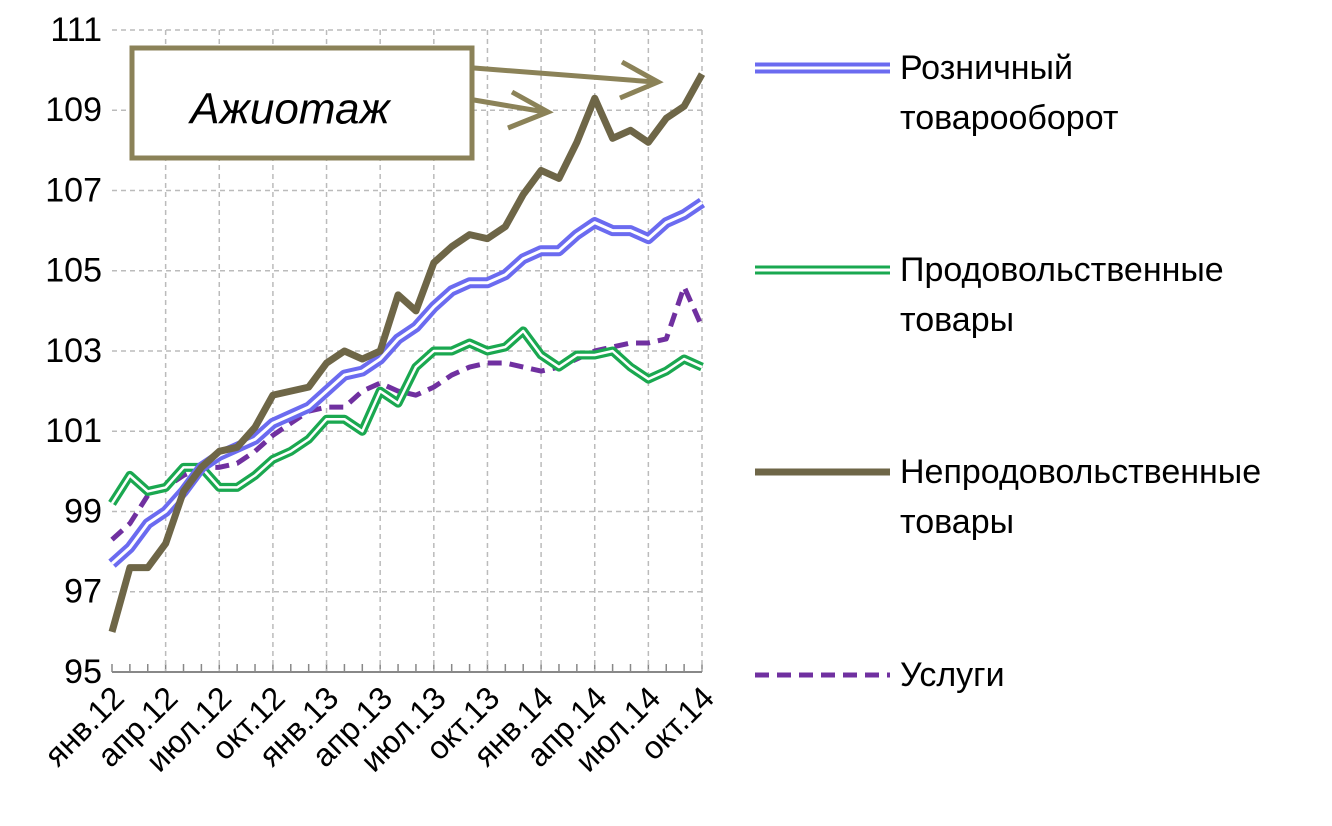 This screenshot has height=826, width=1332. What do you see at coordinates (73, 351) in the screenshot?
I see `y-tick-label: 103` at bounding box center [73, 351].